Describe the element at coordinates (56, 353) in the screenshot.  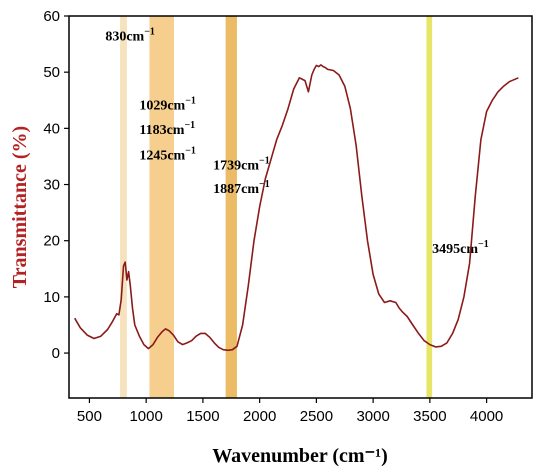
I see `y-tick-label-0: 0` at that location.